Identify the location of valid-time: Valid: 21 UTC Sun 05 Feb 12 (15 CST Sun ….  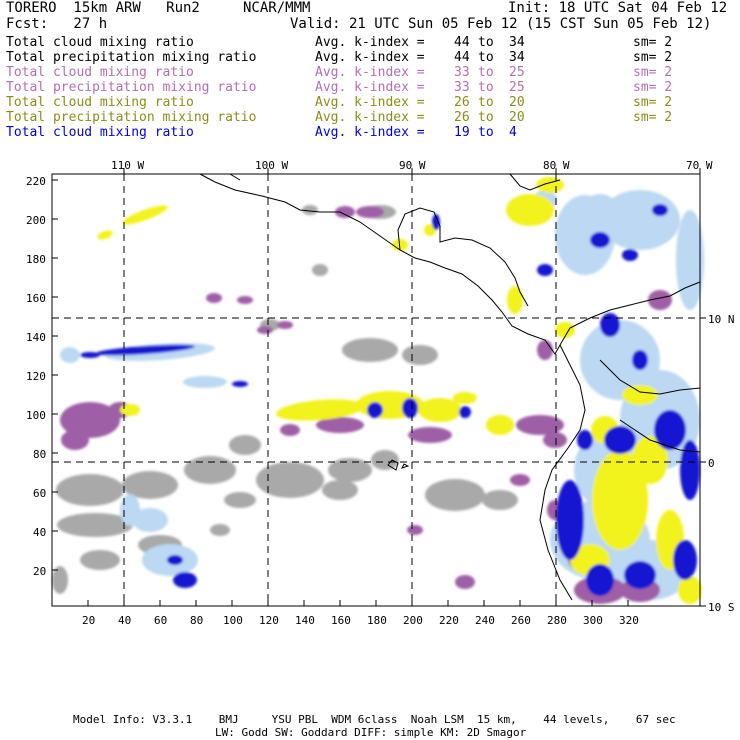
(501, 24).